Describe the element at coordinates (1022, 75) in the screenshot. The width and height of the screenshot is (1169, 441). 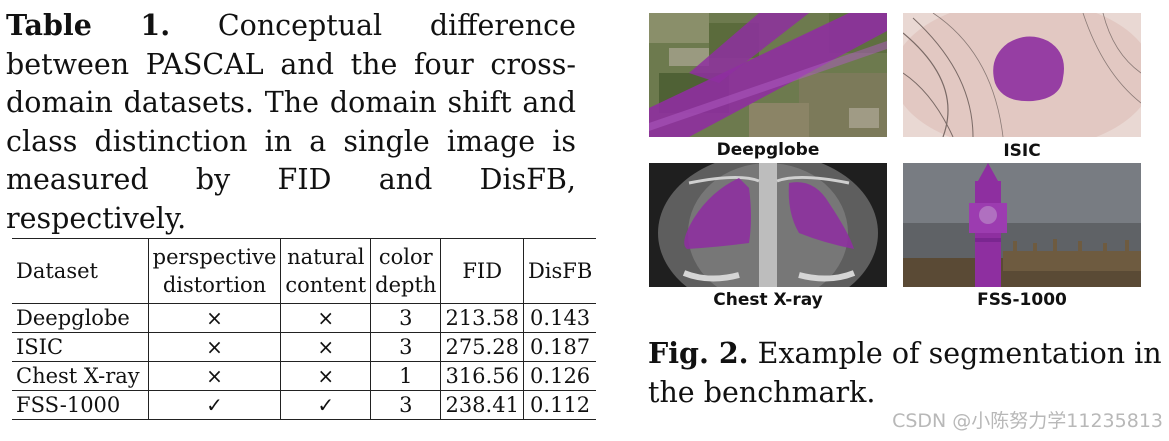
I see `isic-image` at that location.